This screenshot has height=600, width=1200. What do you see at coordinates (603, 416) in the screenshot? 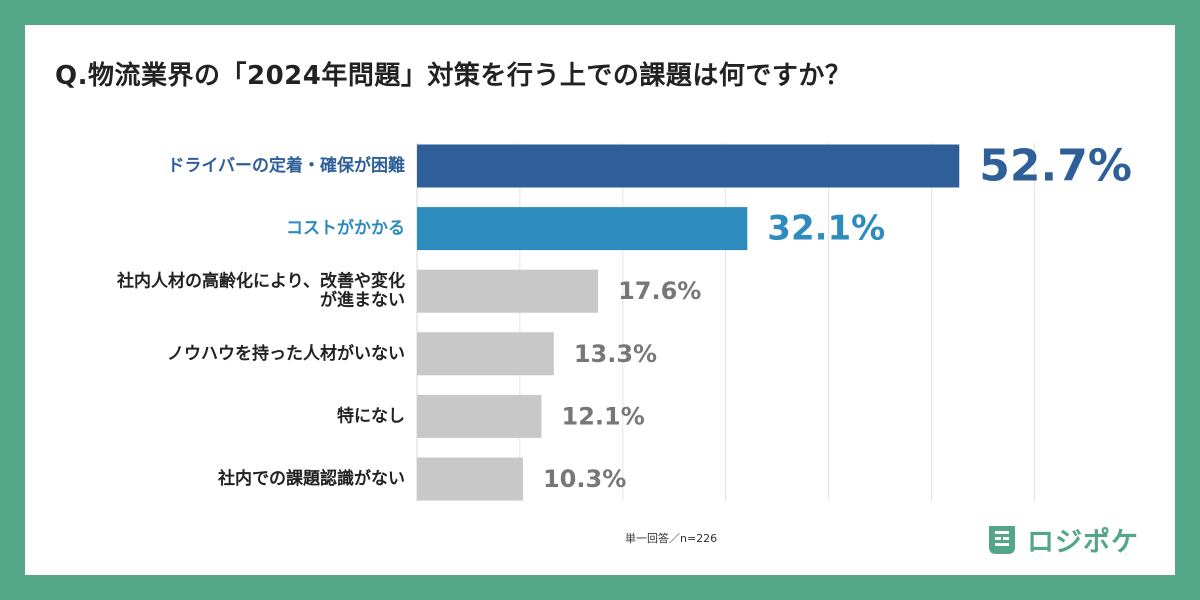
I see `value-label-4: 12.1%` at bounding box center [603, 416].